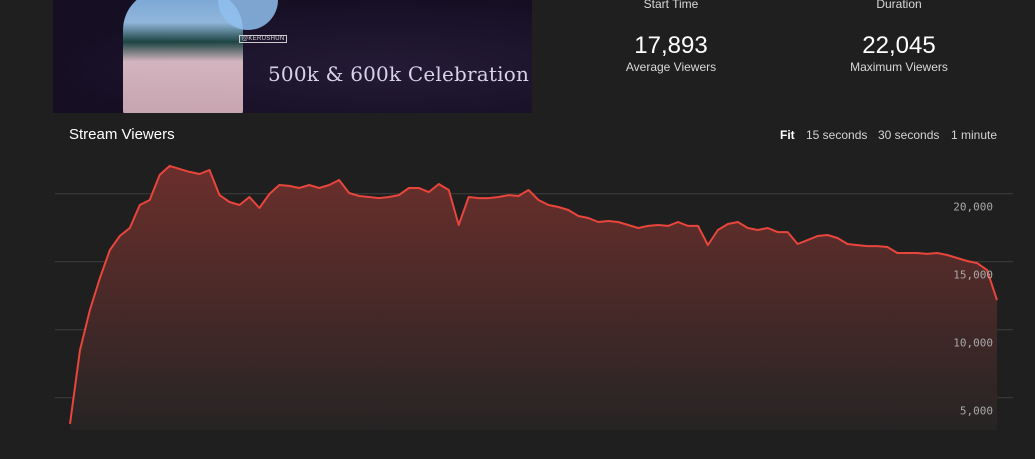  I want to click on y-tick-label: 10,000, so click(973, 343).